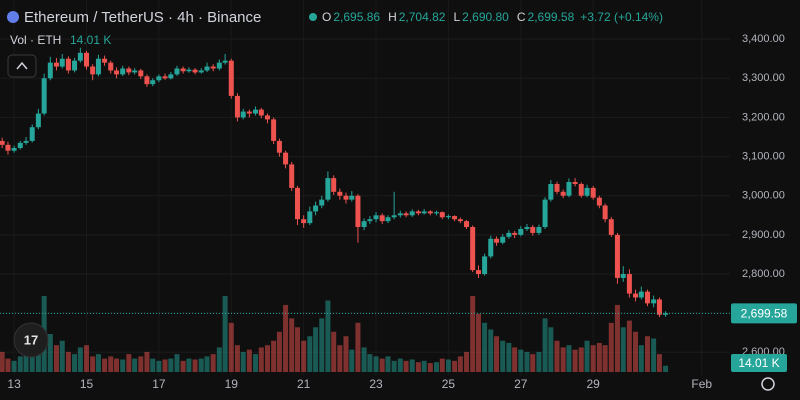  Describe the element at coordinates (521, 384) in the screenshot. I see `x-tick-label: 27` at that location.